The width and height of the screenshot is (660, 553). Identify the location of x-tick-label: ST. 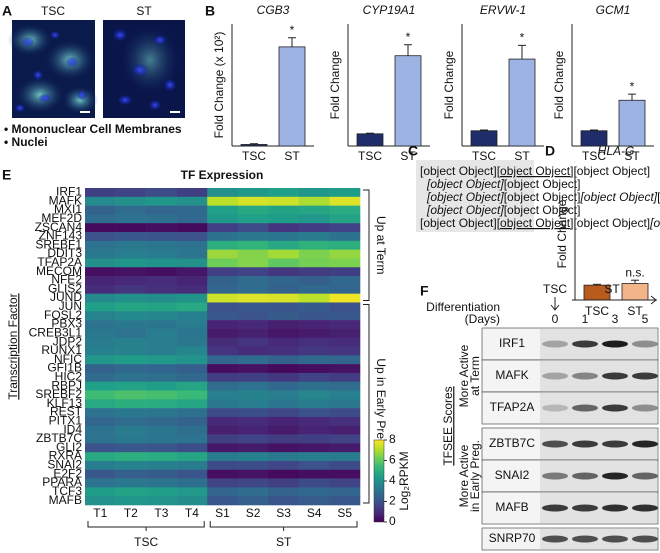
(522, 156).